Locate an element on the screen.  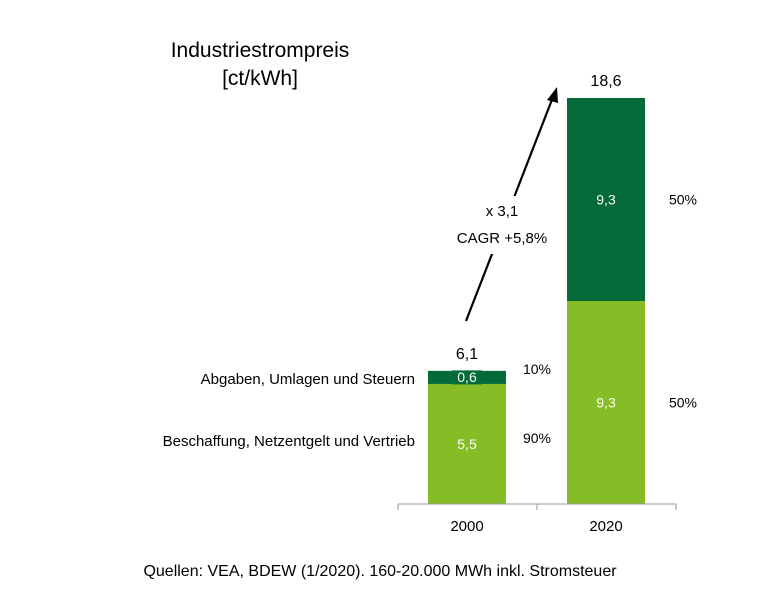
annotation-multiplier: x 3,1 is located at coordinates (502, 211).